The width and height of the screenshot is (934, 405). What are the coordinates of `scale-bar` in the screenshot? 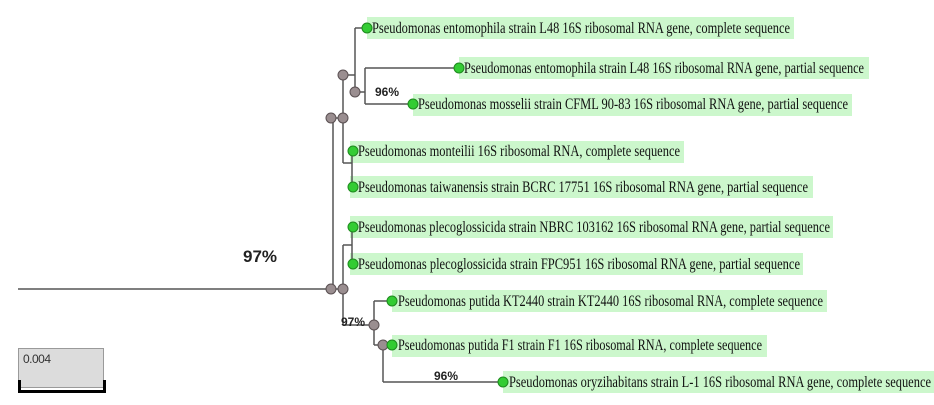 It's located at (62, 391).